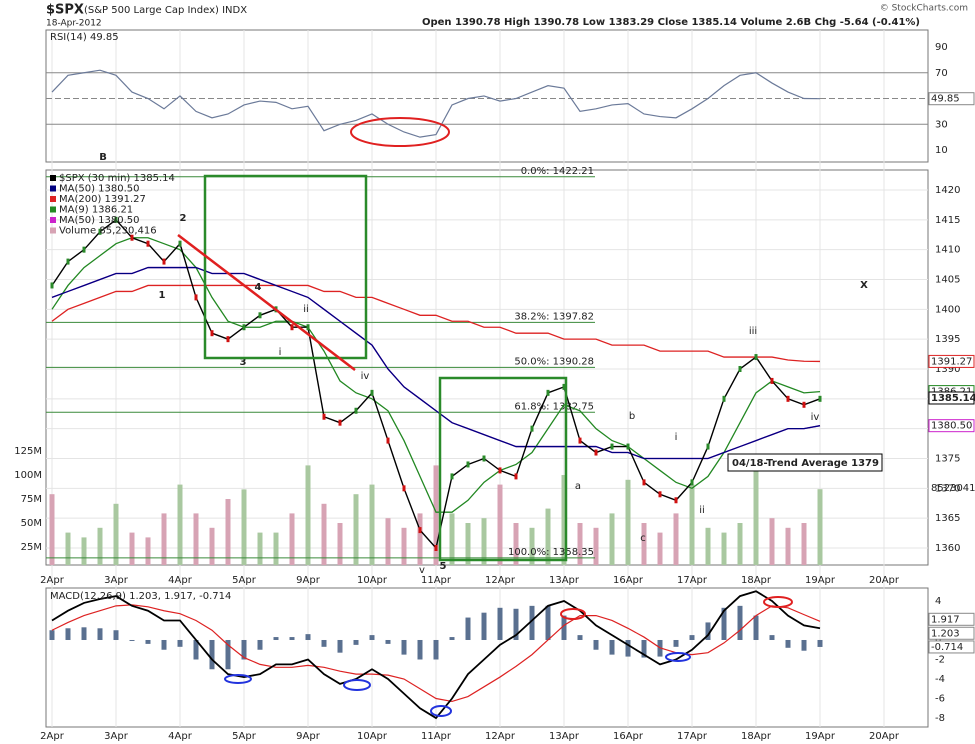 This screenshot has width=975, height=744. What do you see at coordinates (947, 190) in the screenshot?
I see `y-tick-label: 1420` at bounding box center [947, 190].